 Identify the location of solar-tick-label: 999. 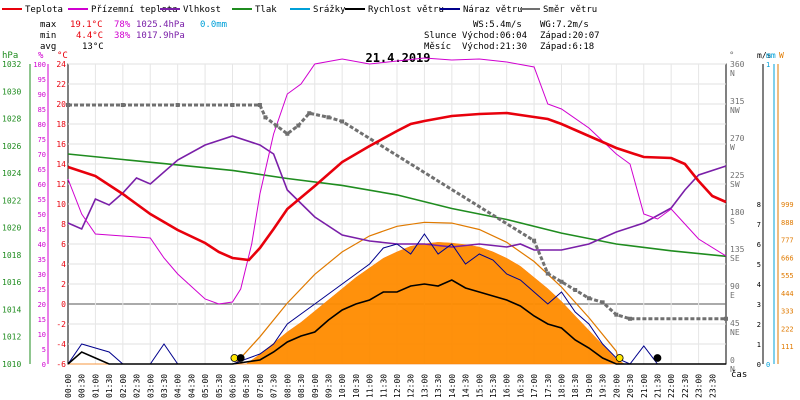
(787, 205).